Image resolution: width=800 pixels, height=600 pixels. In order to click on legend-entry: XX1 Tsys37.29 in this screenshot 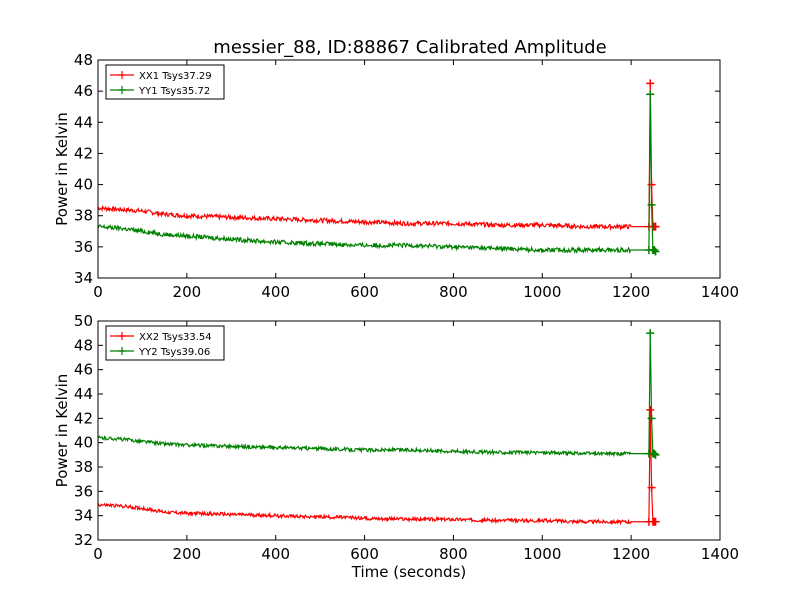, I will do `click(175, 76)`.